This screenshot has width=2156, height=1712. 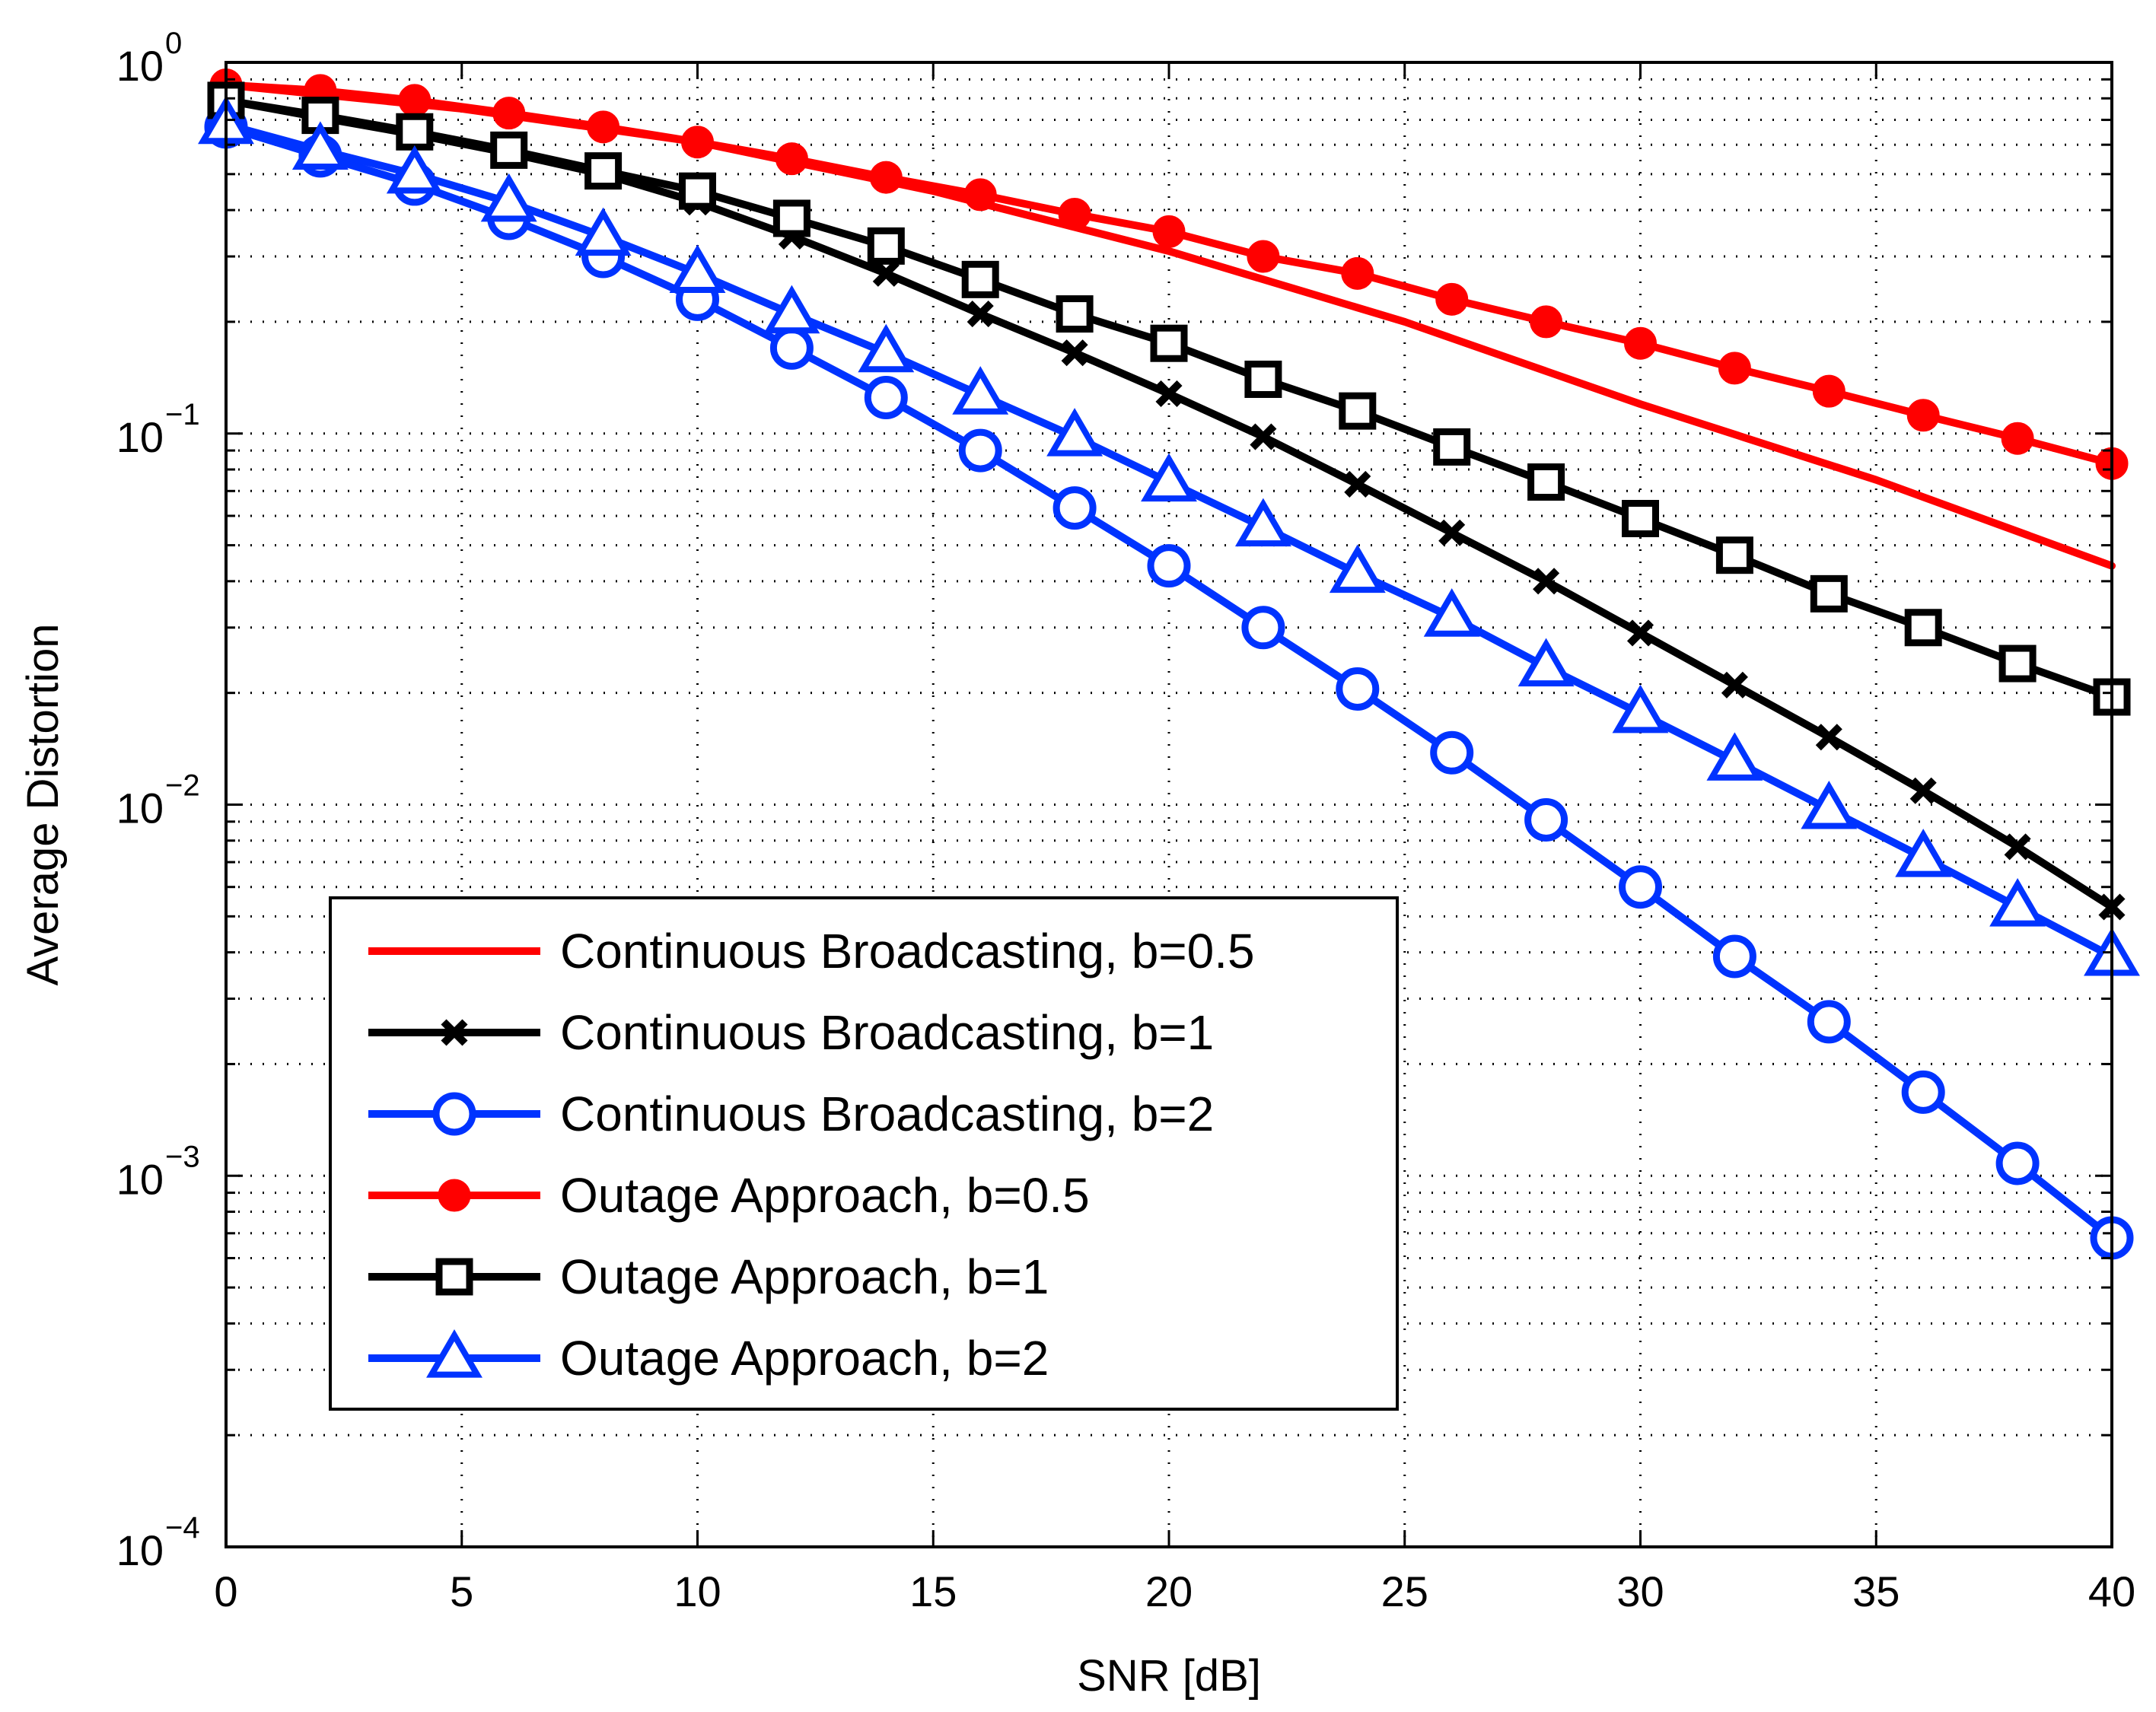 I want to click on y-tick-label-exponent: −4, so click(x=182, y=1528).